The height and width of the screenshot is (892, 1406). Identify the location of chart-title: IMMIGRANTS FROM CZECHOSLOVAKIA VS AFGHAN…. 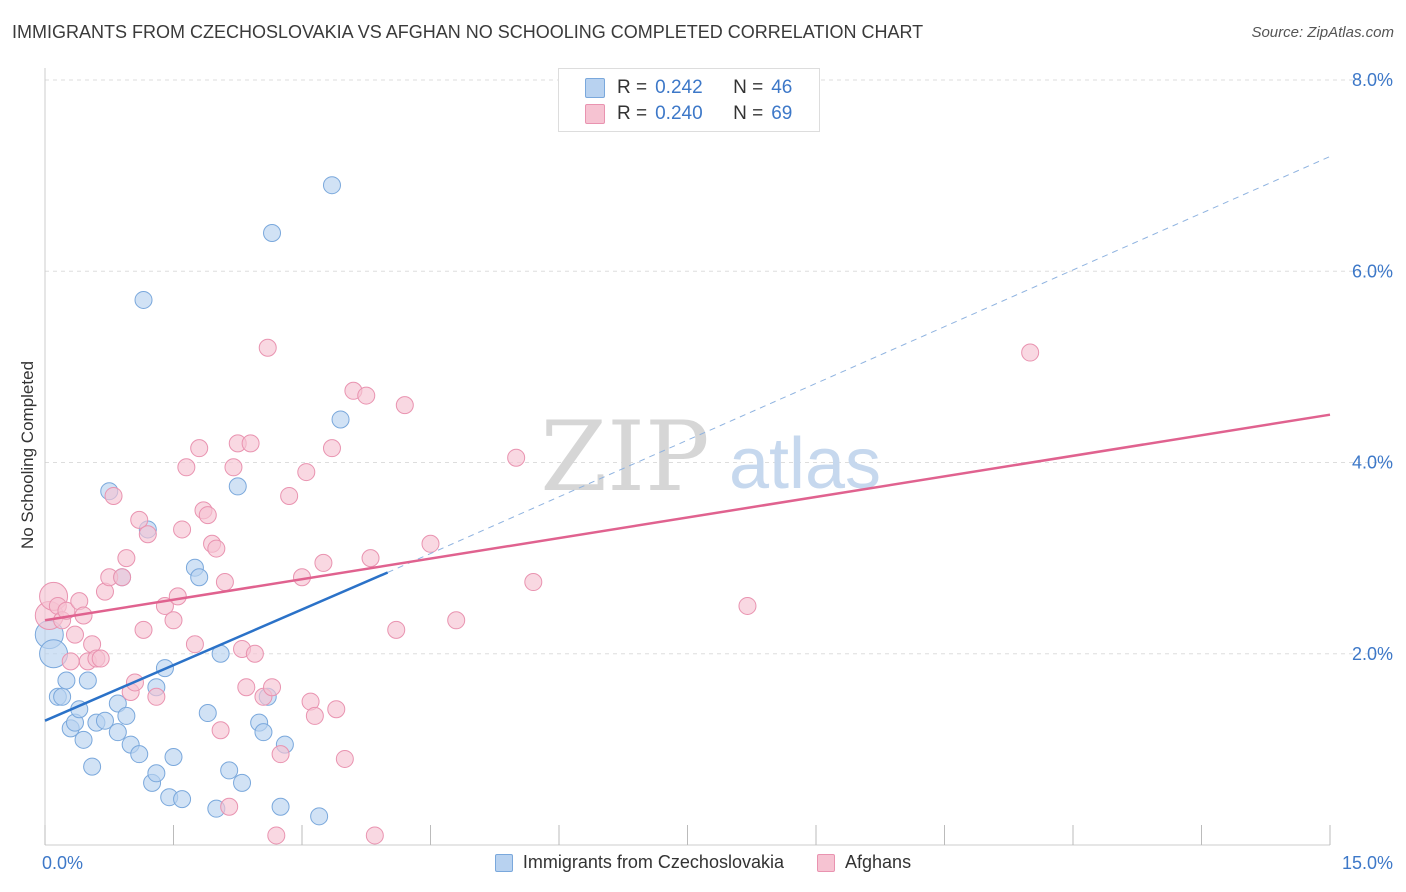
(468, 32).